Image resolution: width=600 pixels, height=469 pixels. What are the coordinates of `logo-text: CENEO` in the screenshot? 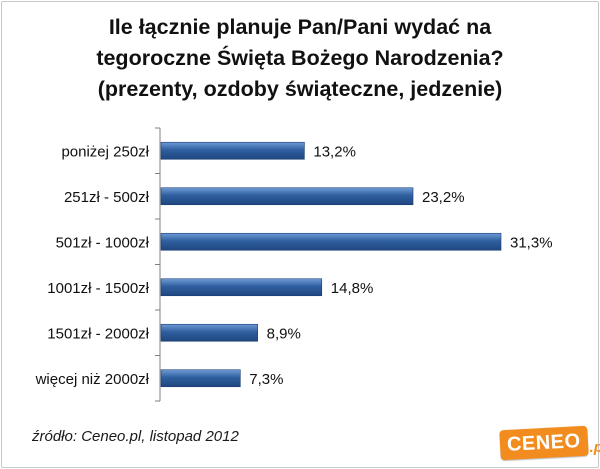 It's located at (544, 443).